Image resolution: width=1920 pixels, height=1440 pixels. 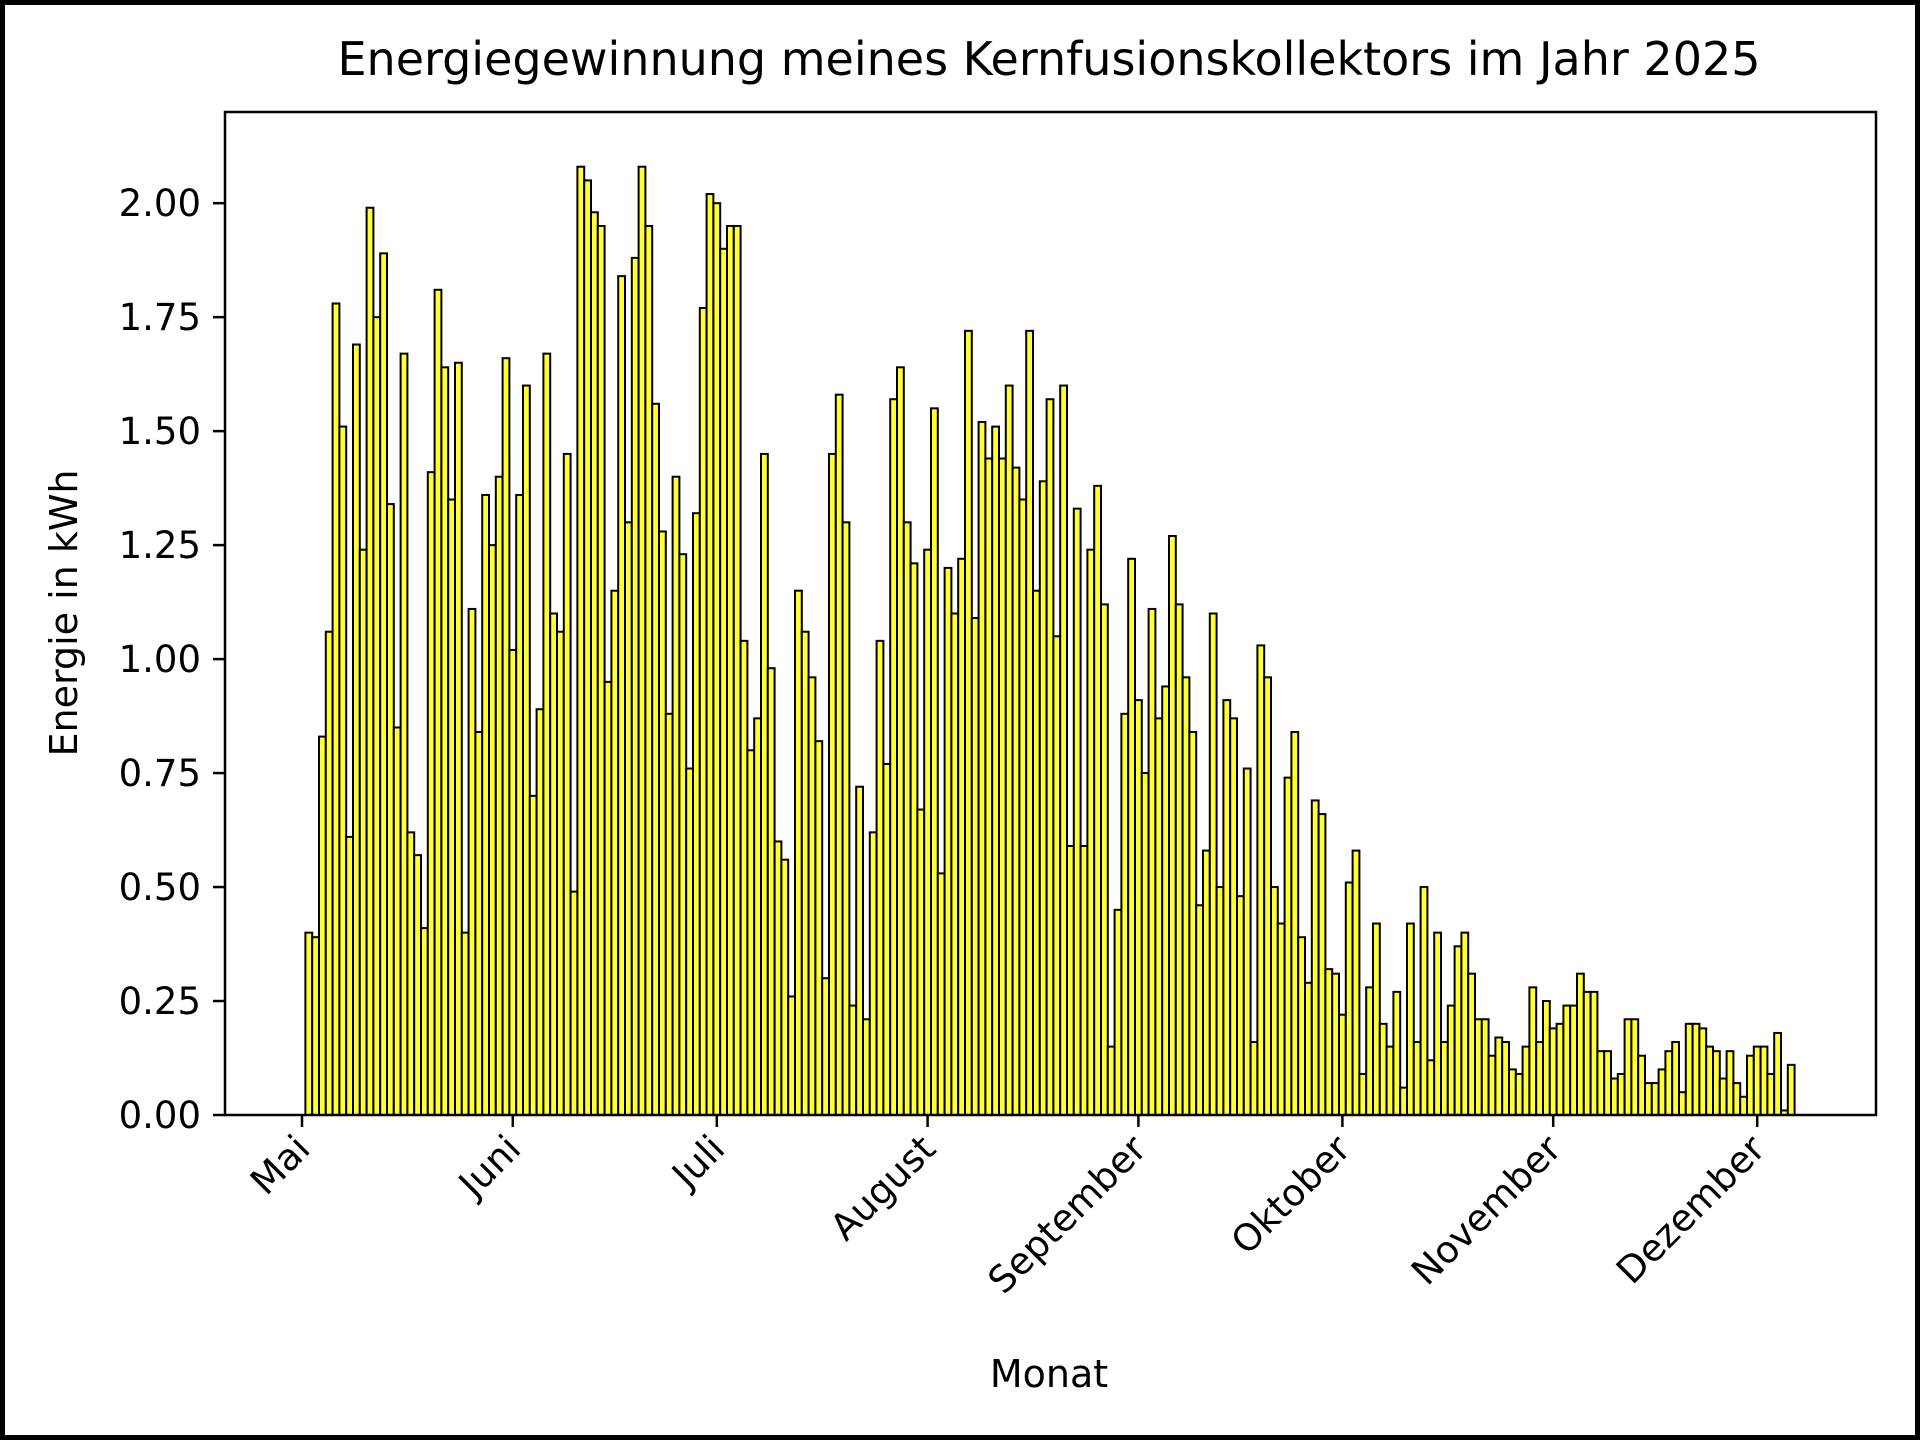 What do you see at coordinates (1049, 1374) in the screenshot?
I see `x-axis-label: Monat` at bounding box center [1049, 1374].